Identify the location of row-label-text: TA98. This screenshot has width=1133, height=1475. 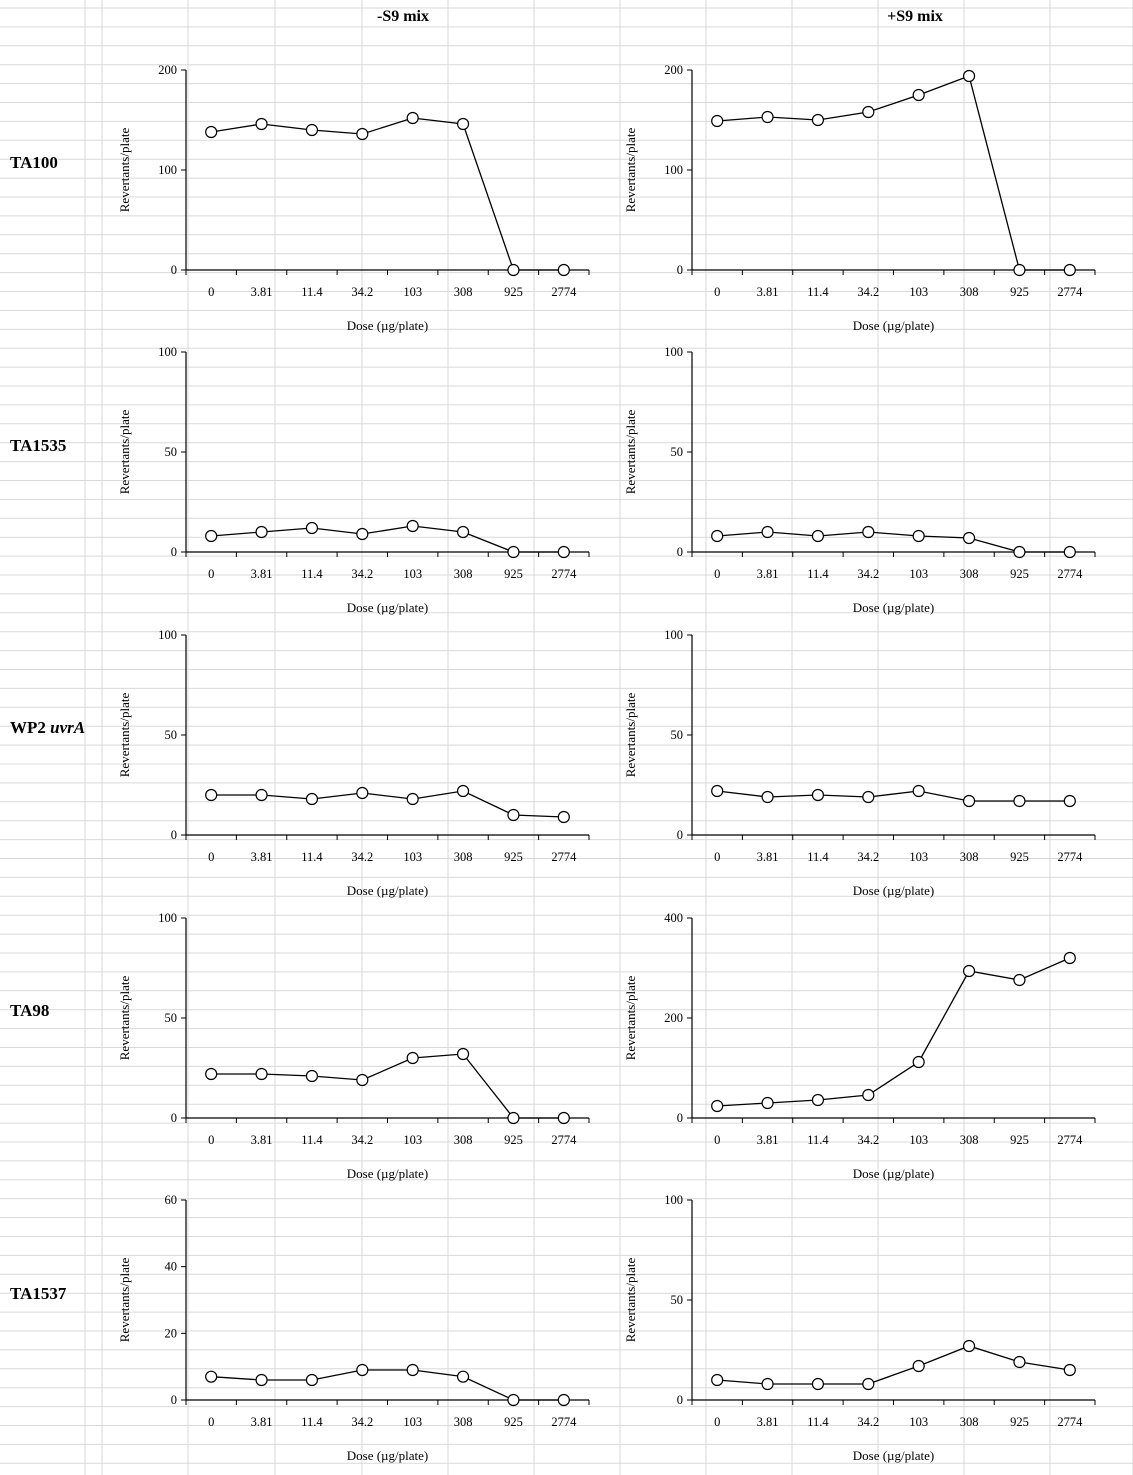
(30, 1010).